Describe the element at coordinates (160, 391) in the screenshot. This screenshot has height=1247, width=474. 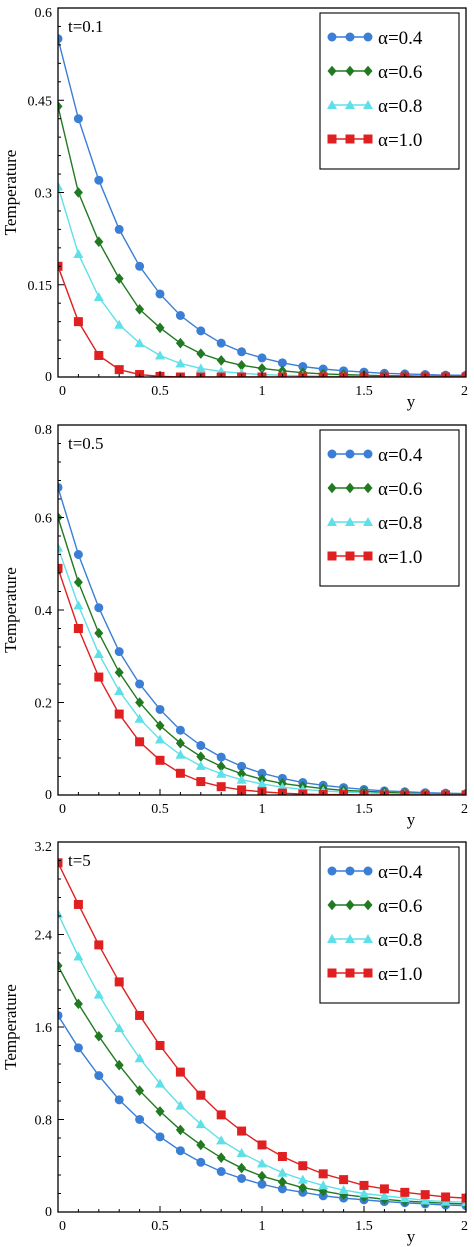
I see `x-tick-label: 0.5` at that location.